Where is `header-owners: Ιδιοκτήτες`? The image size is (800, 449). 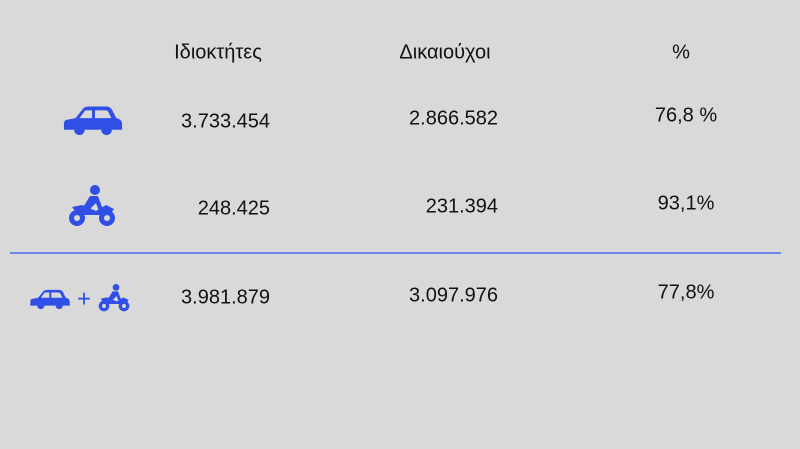 header-owners: Ιδιοκτήτες is located at coordinates (218, 52).